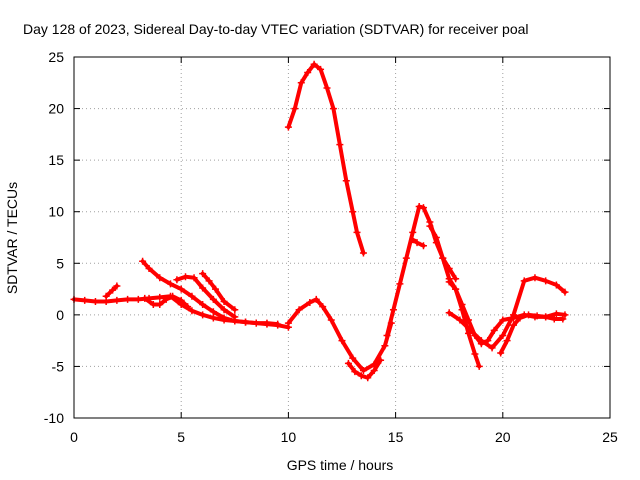 This screenshot has height=480, width=640. What do you see at coordinates (54, 418) in the screenshot?
I see `y-tick-label: -10` at bounding box center [54, 418].